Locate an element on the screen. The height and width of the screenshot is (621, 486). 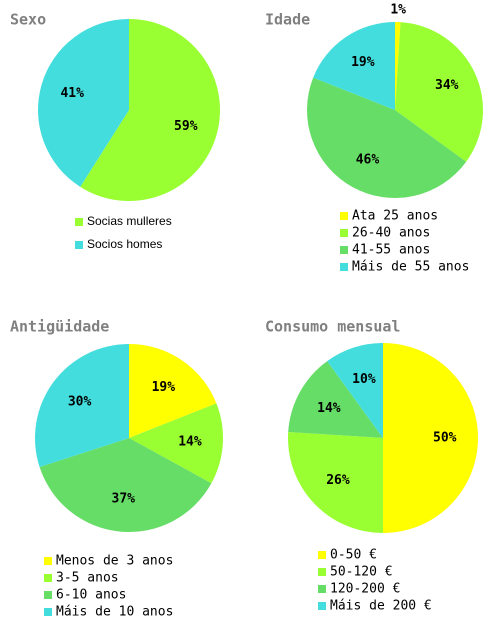
legend-label: 6-10 anos is located at coordinates (91, 595).